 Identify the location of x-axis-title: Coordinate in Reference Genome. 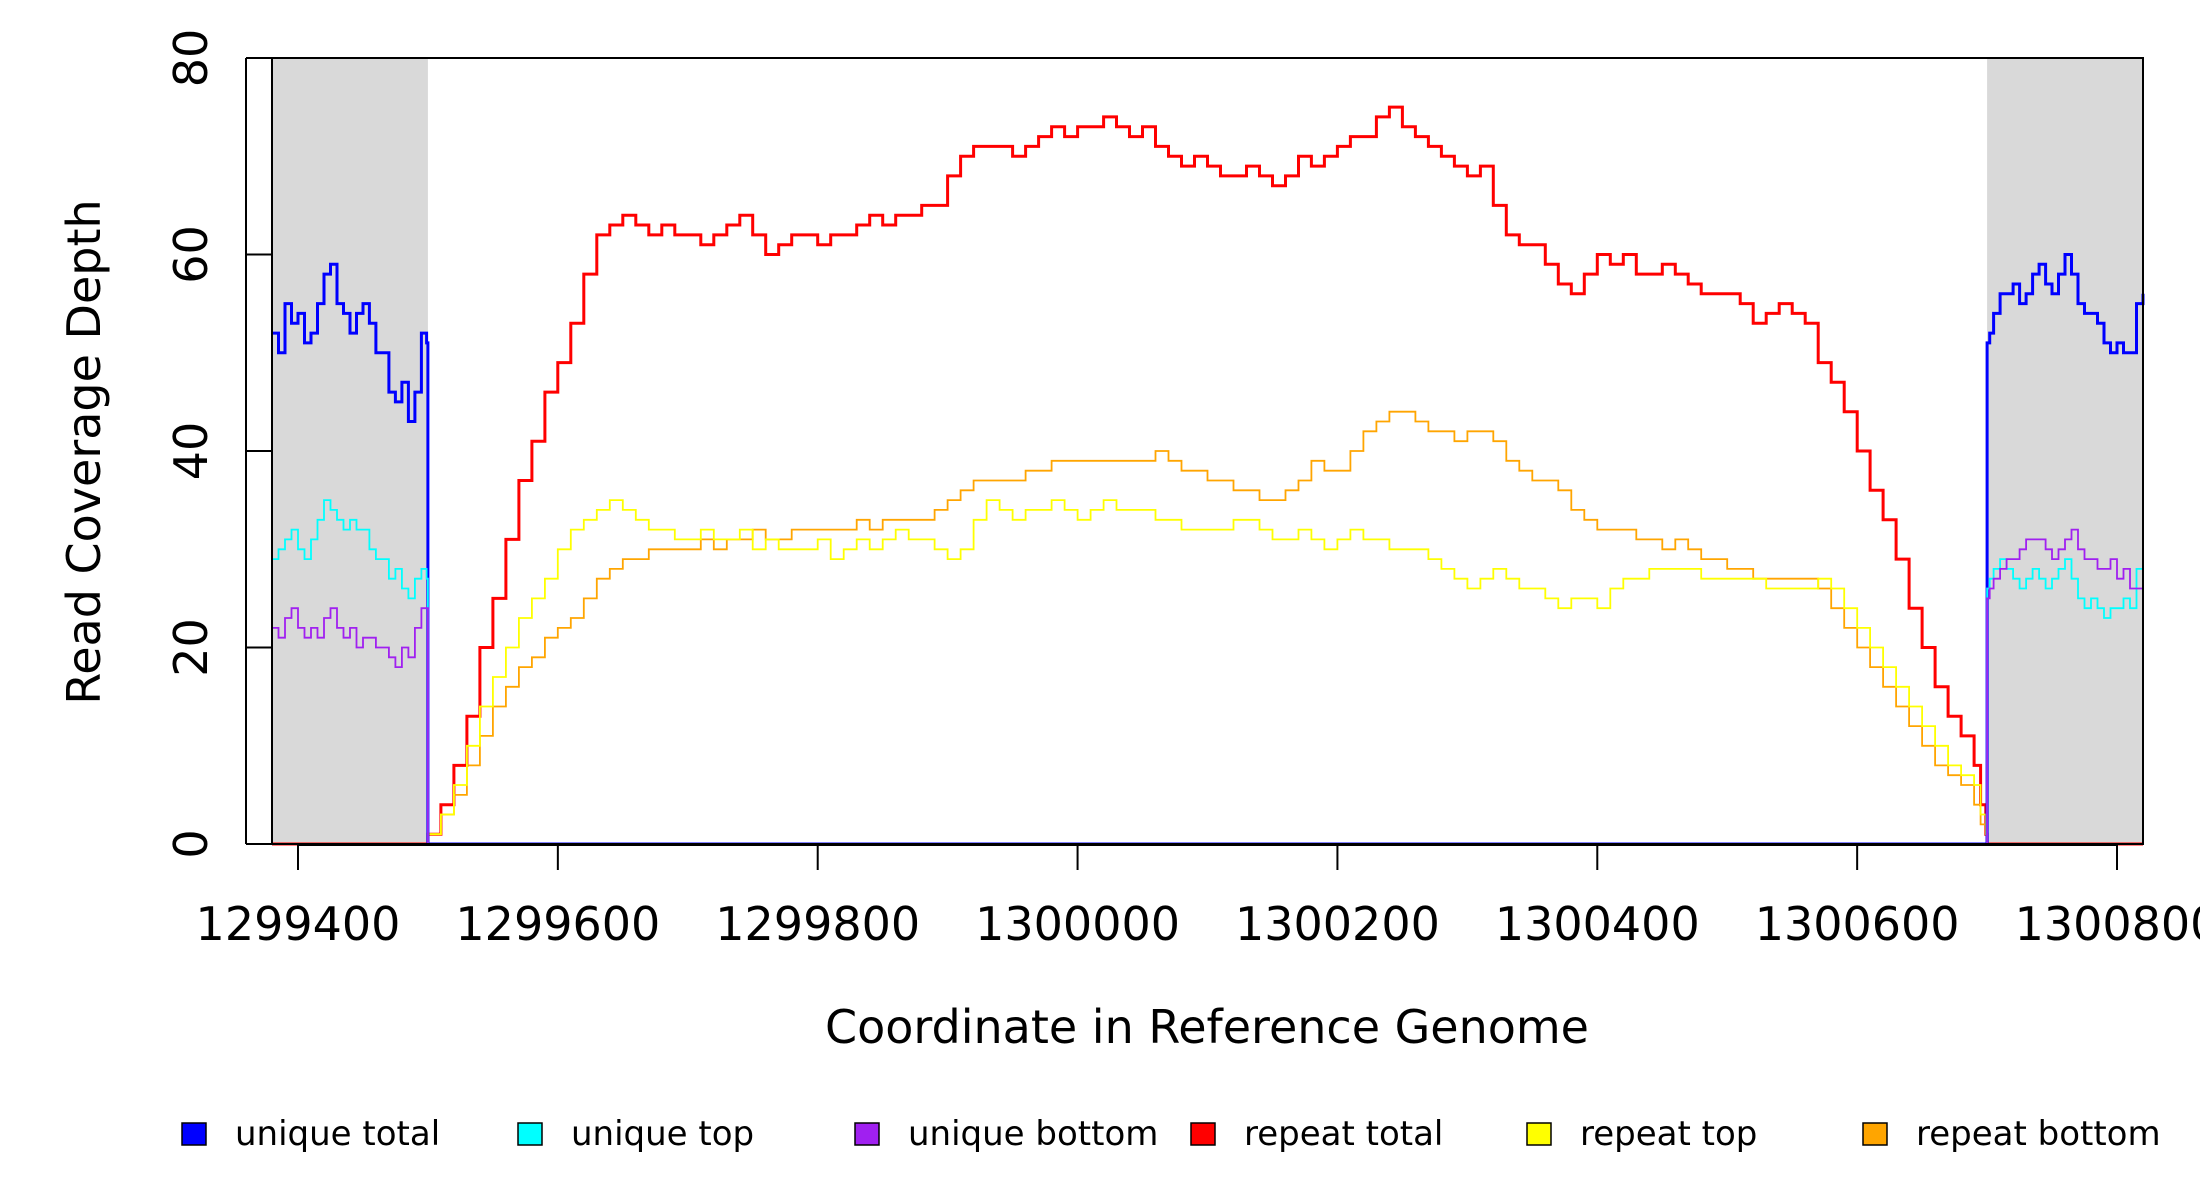
(1207, 1027).